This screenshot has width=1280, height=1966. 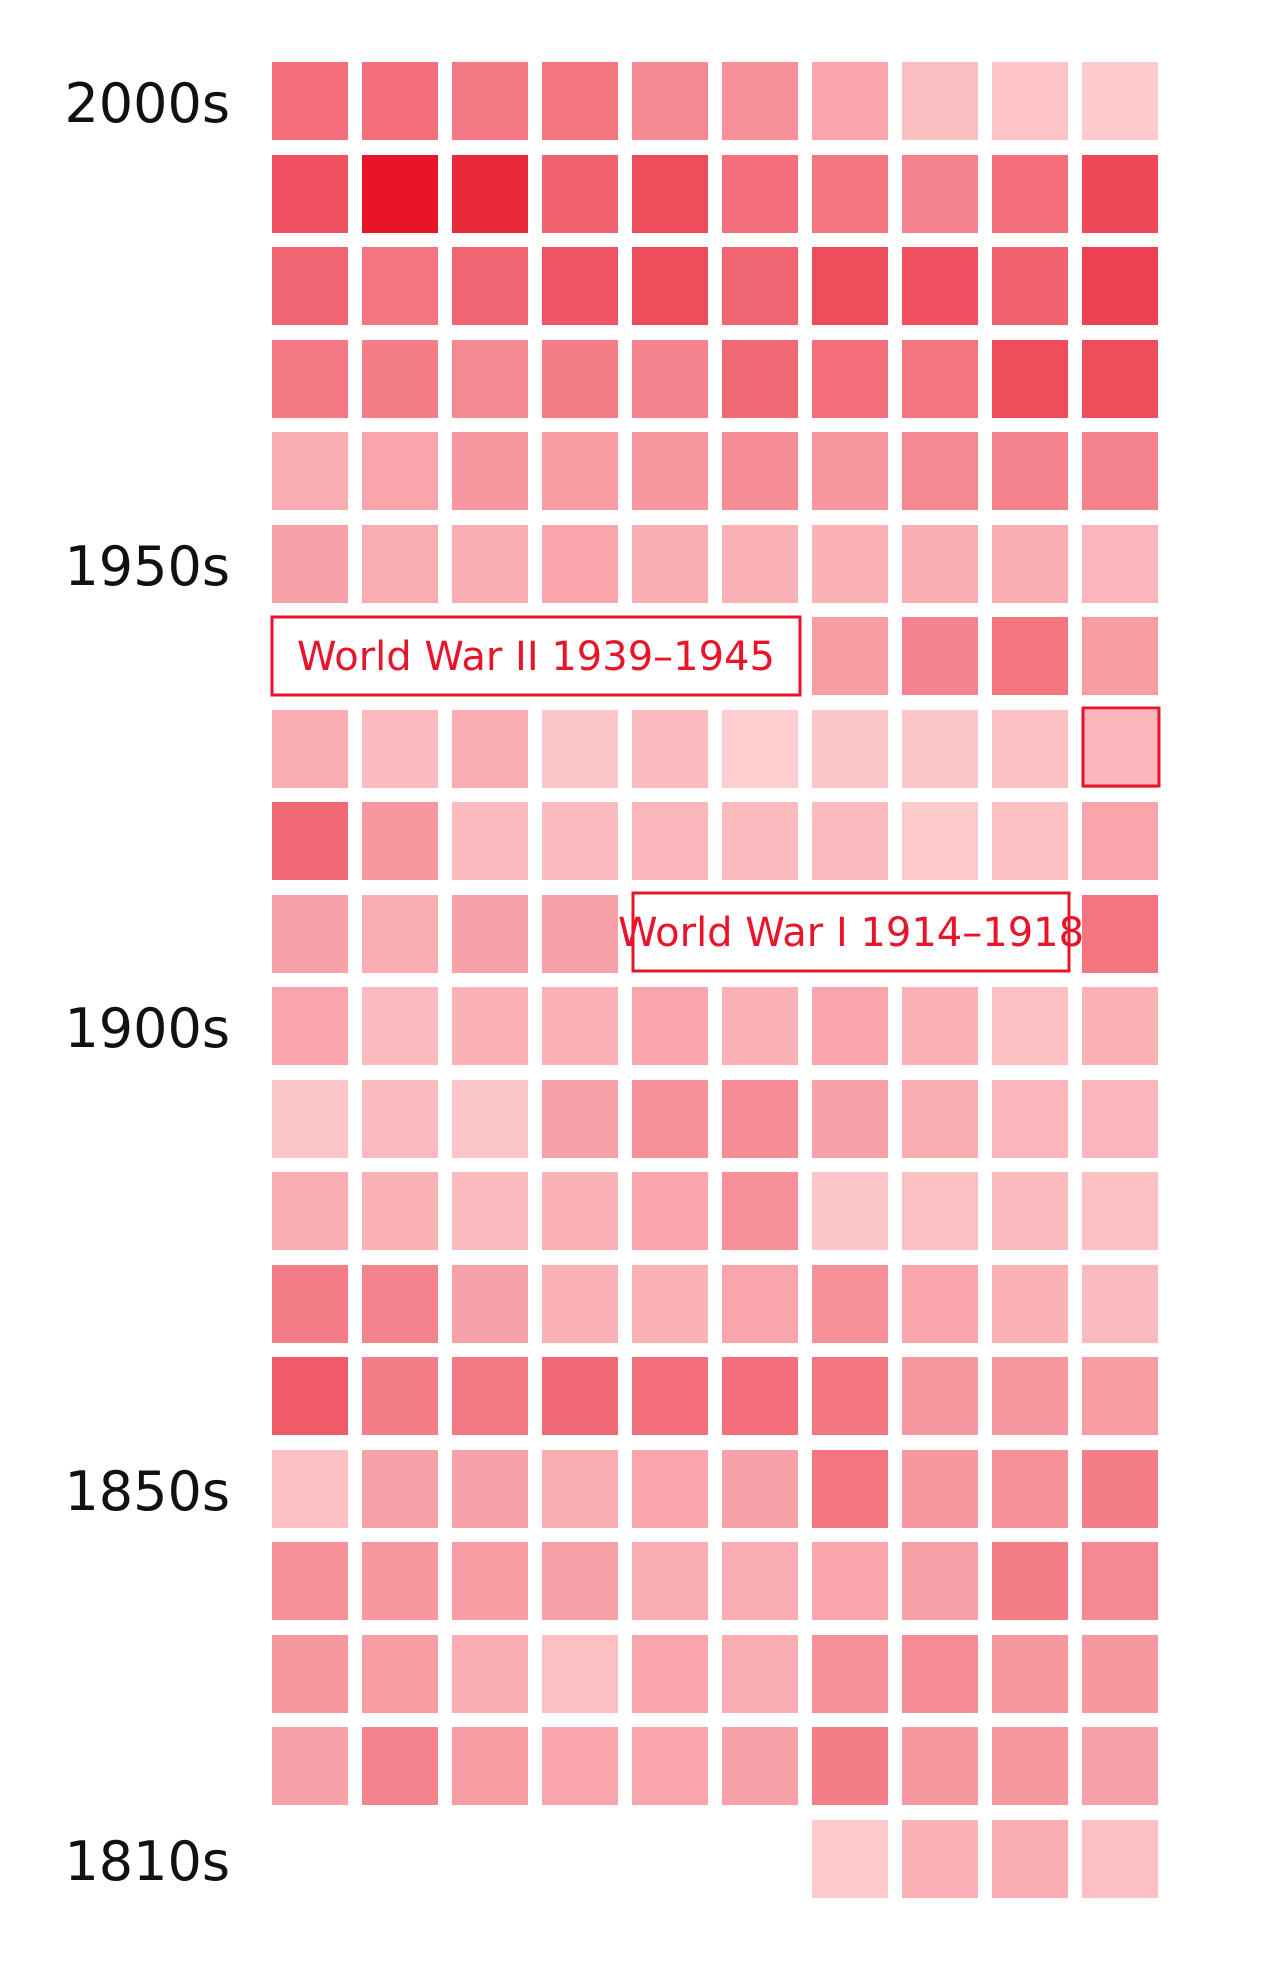 What do you see at coordinates (147, 982) in the screenshot?
I see `decade-labels: 2000s 1950s 1900s 1850s 1810s` at bounding box center [147, 982].